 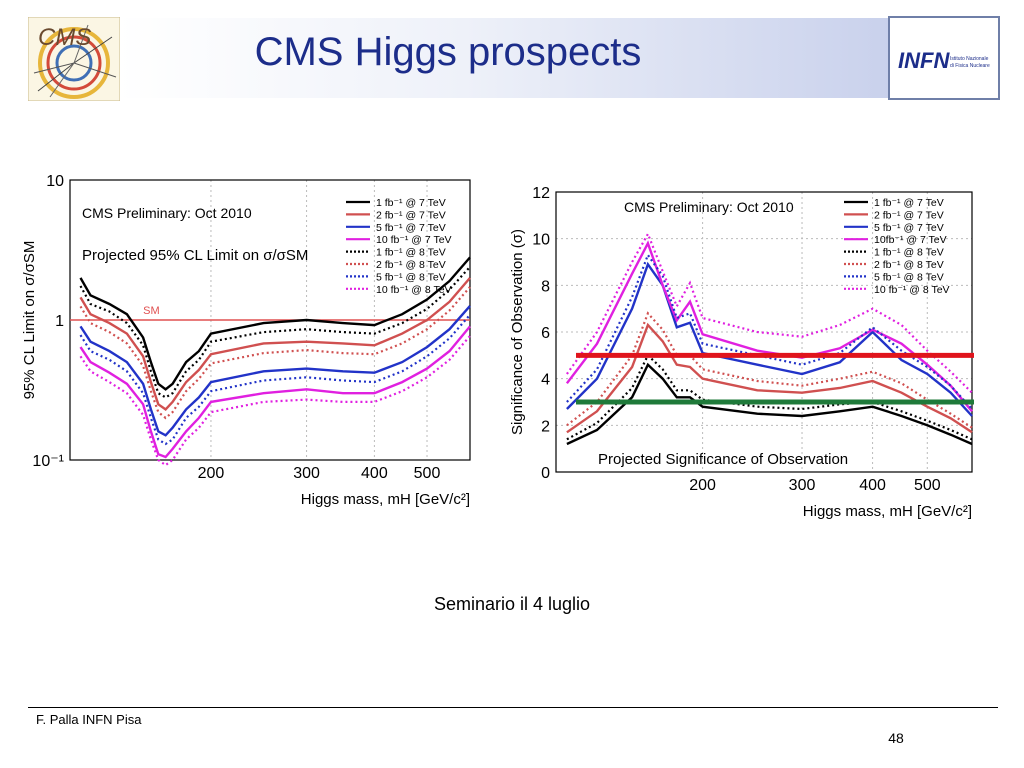 What do you see at coordinates (723, 459) in the screenshot?
I see `chart-subtitle: Projected Significance of Observation` at bounding box center [723, 459].